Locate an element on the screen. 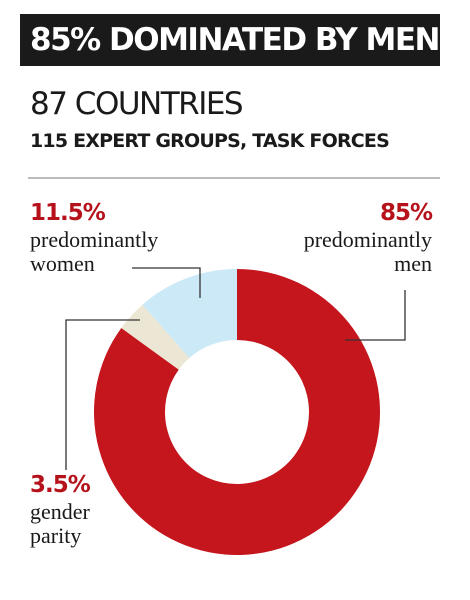  value-label: 11.5% is located at coordinates (68, 213).